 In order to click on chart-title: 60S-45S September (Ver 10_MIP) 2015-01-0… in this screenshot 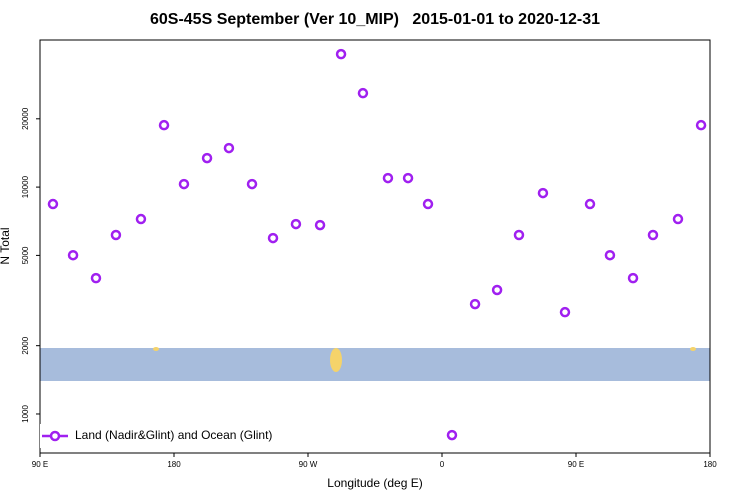, I will do `click(375, 19)`.